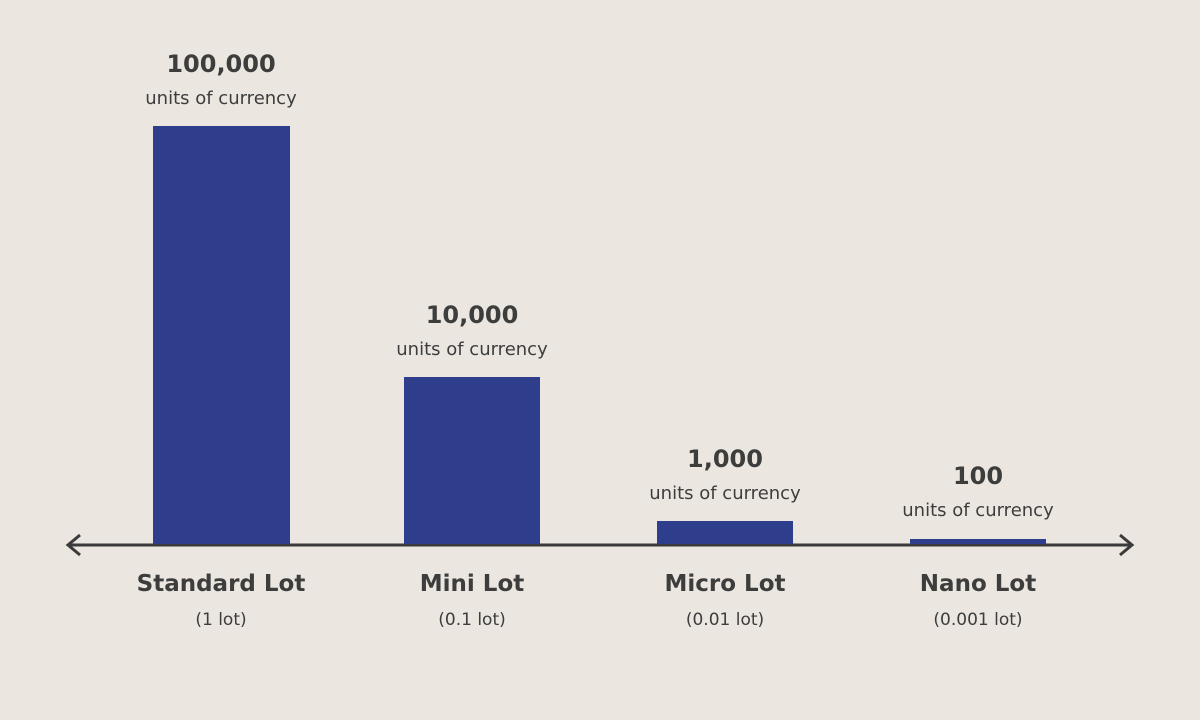 Image resolution: width=1200 pixels, height=720 pixels. Describe the element at coordinates (725, 532) in the screenshot. I see `bar-micro-lot` at that location.